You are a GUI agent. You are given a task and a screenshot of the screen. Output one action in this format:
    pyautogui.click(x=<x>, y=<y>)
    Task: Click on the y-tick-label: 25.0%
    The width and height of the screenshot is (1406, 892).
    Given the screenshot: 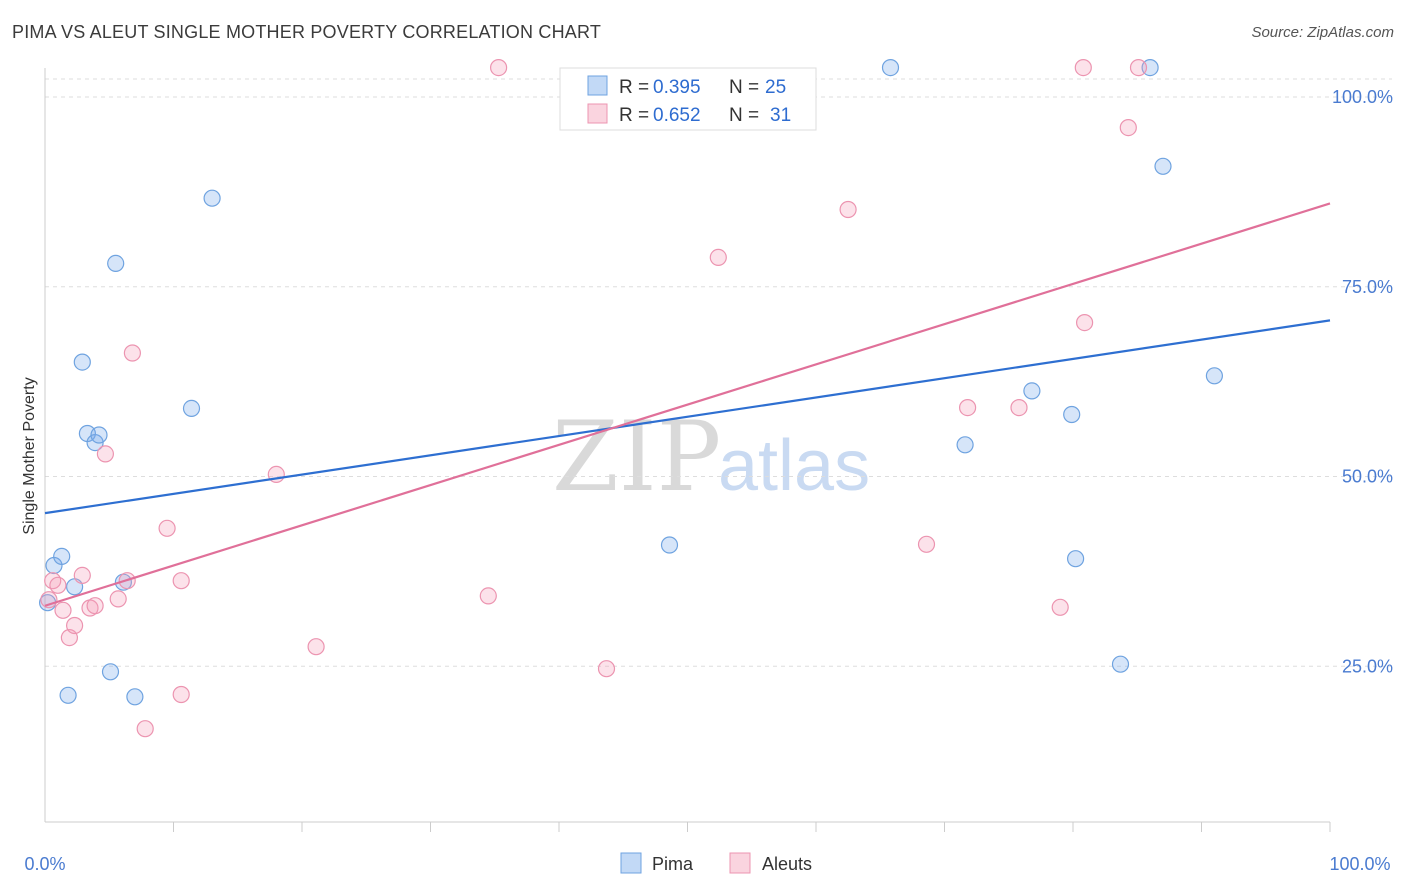 What is the action you would take?
    pyautogui.click(x=1367, y=666)
    